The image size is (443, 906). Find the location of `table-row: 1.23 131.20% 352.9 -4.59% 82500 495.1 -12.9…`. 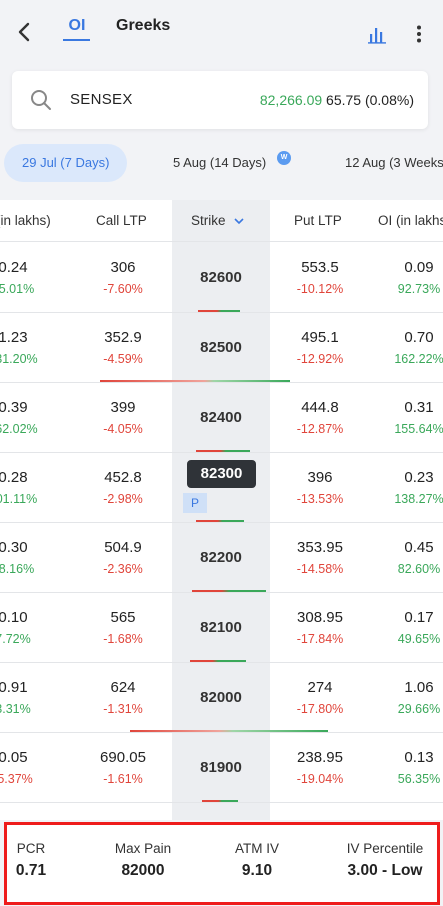

table-row: 1.23 131.20% 352.9 -4.59% 82500 495.1 -12.9… is located at coordinates (221, 348).